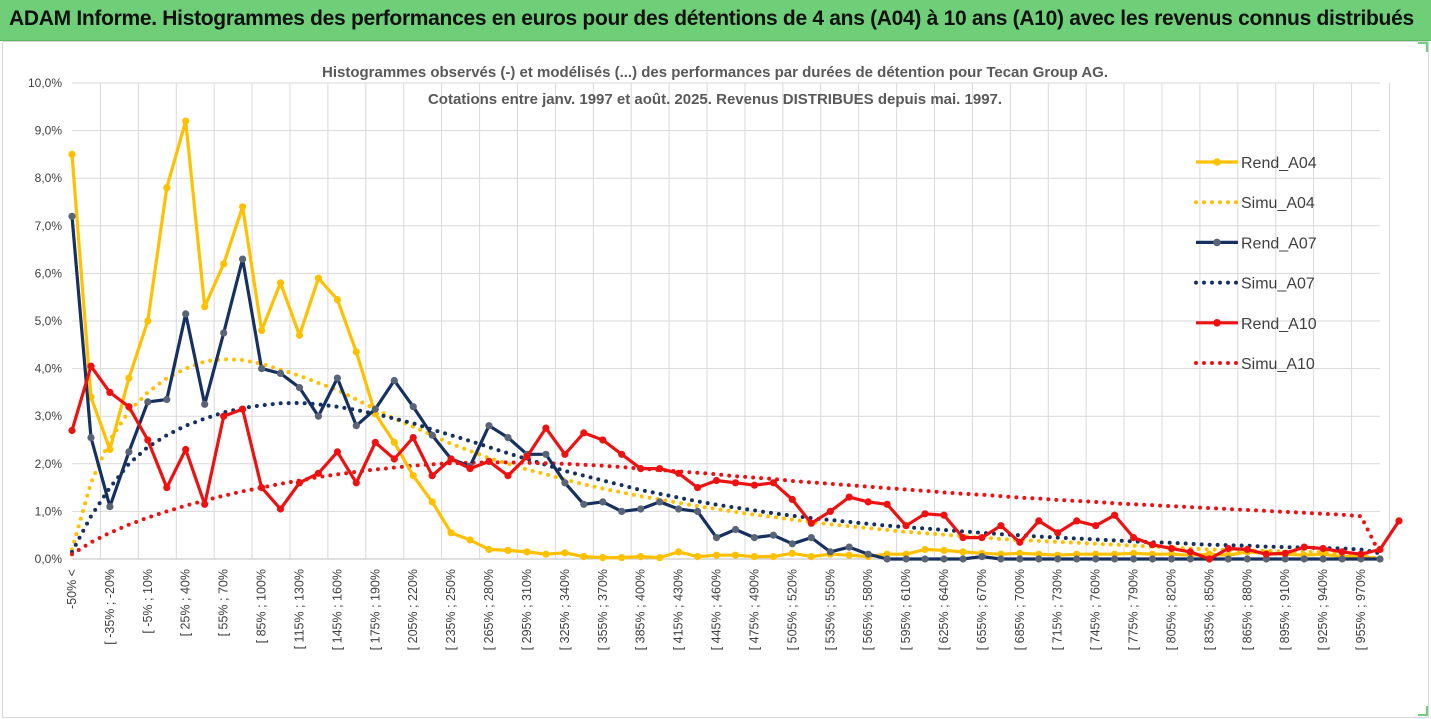  Describe the element at coordinates (49, 178) in the screenshot. I see `y-tick-label: 8,0%` at that location.